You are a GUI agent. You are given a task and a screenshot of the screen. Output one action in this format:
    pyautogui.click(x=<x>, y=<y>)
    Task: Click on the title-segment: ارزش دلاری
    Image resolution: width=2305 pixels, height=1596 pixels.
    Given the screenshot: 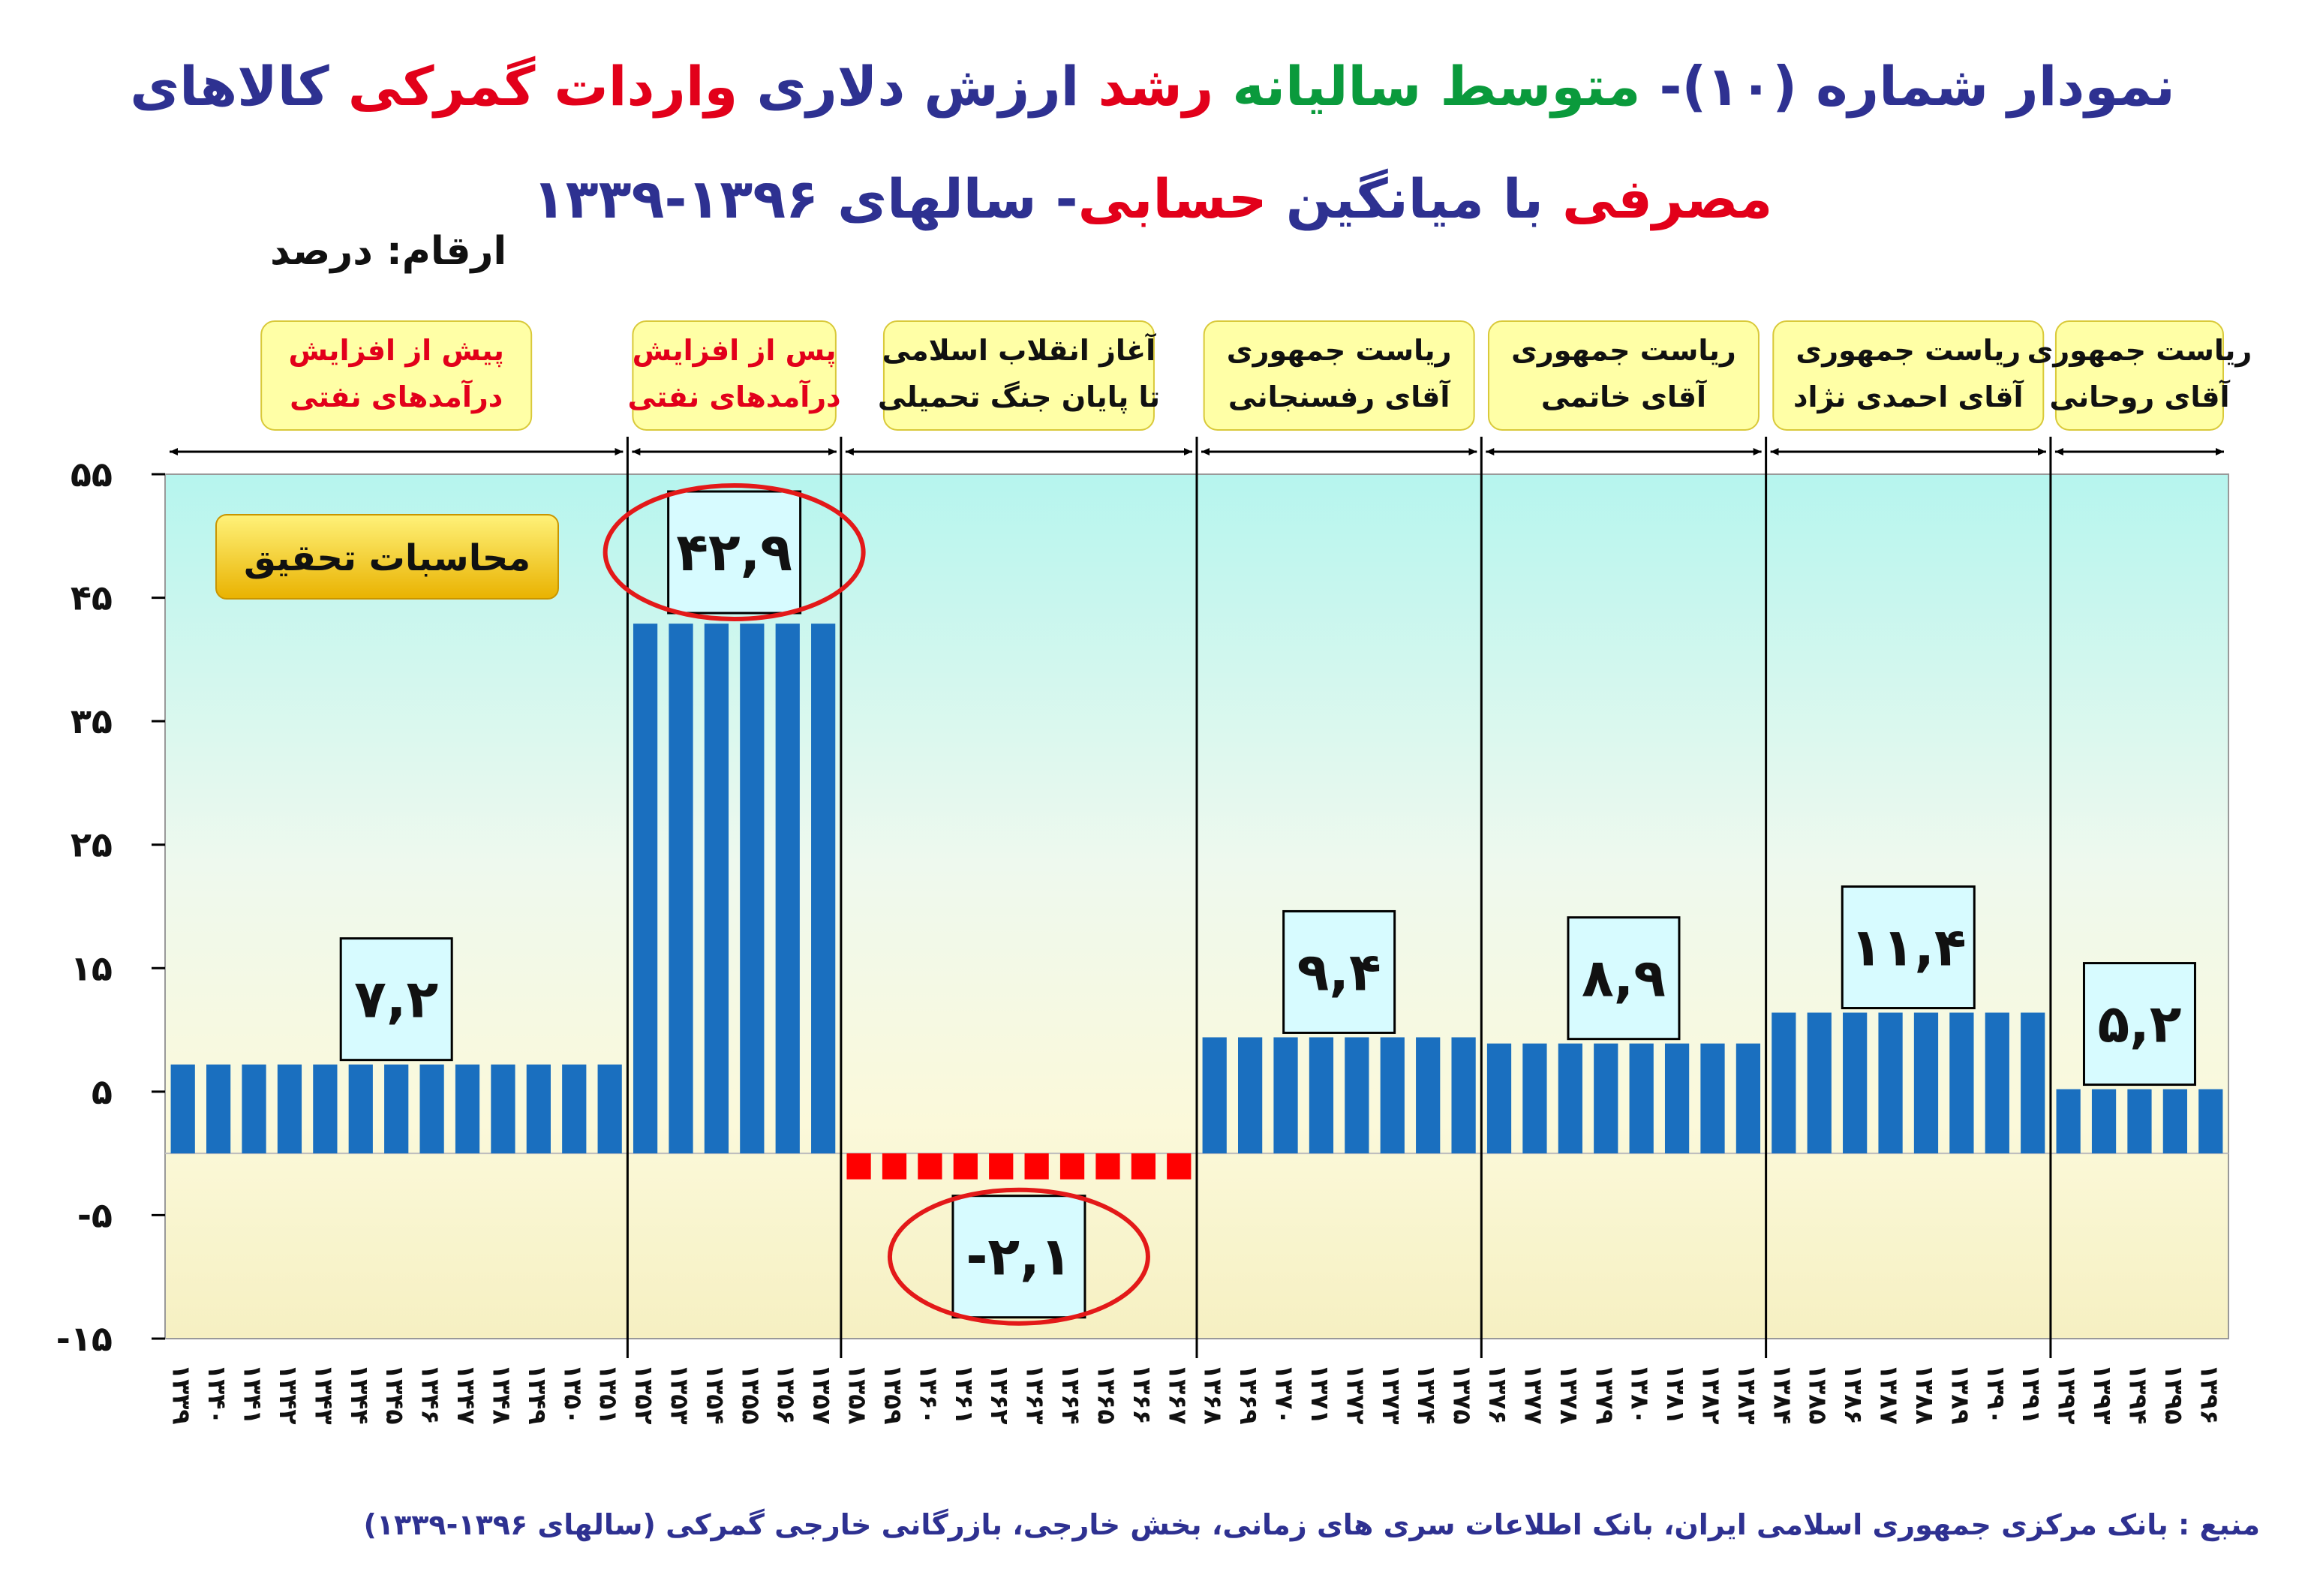 What is the action you would take?
    pyautogui.click(x=918, y=86)
    